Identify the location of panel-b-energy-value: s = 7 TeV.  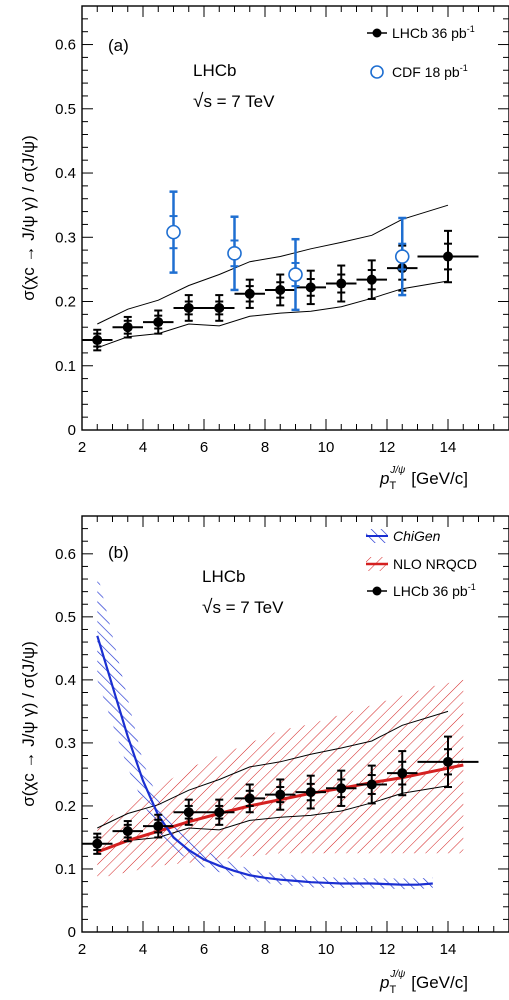
(248, 607).